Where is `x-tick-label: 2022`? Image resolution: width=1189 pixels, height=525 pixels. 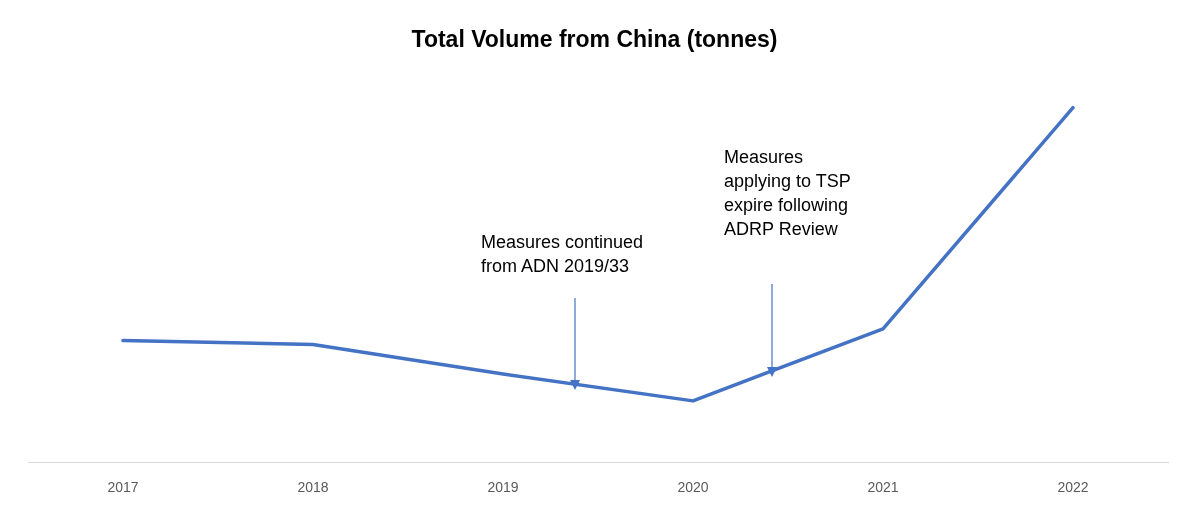
x-tick-label: 2022 is located at coordinates (1073, 487).